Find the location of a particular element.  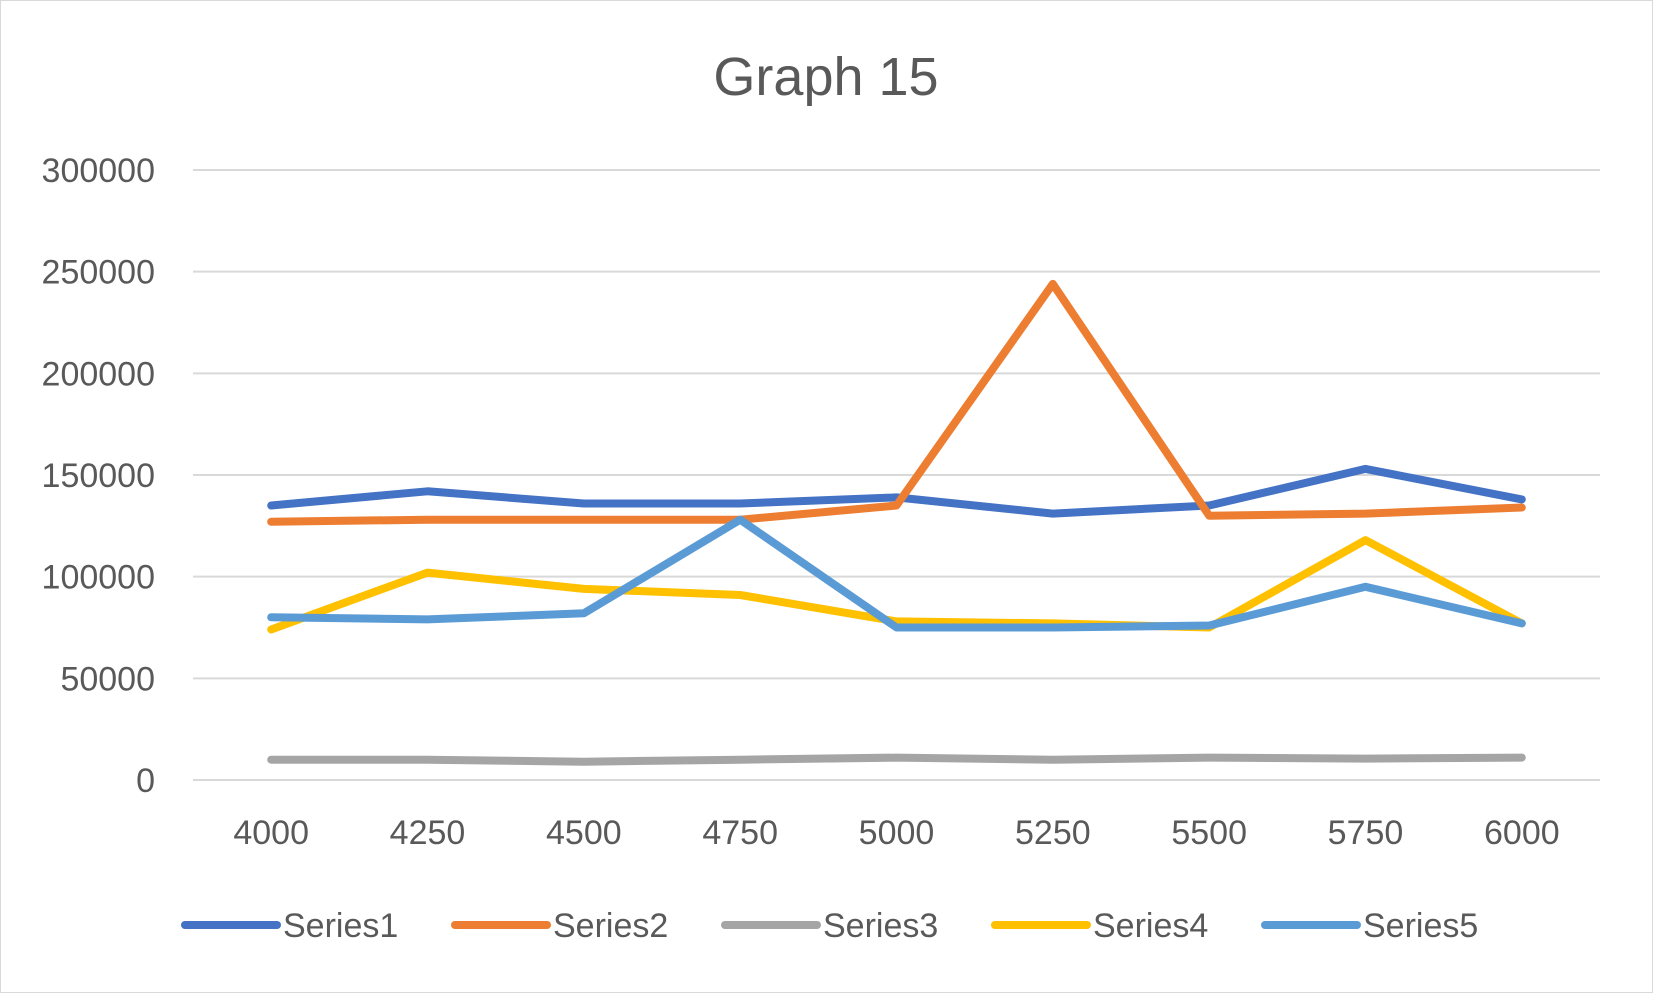

y-tick-label: 100000 is located at coordinates (98, 578).